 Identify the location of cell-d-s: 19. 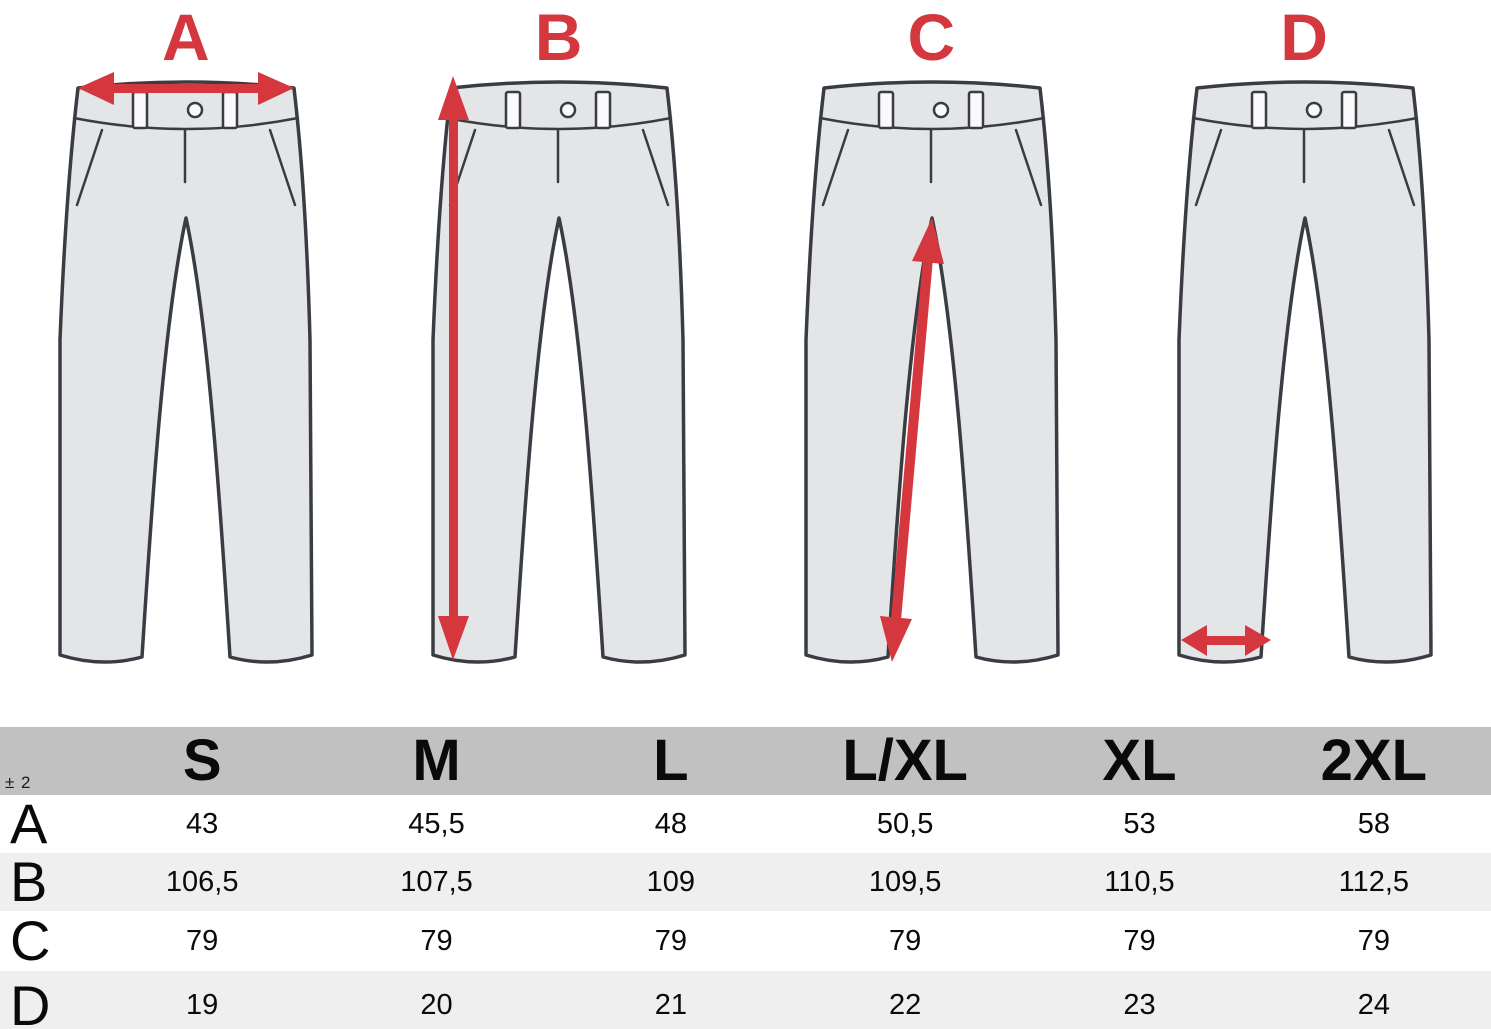
(202, 1005).